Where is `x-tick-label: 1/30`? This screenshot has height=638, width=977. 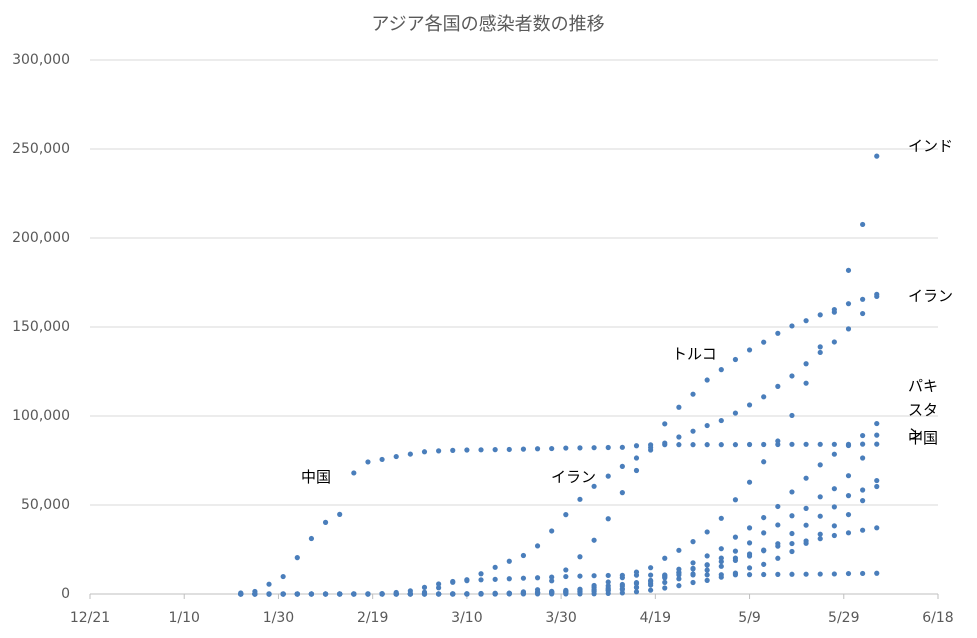 x-tick-label: 1/30 is located at coordinates (278, 618).